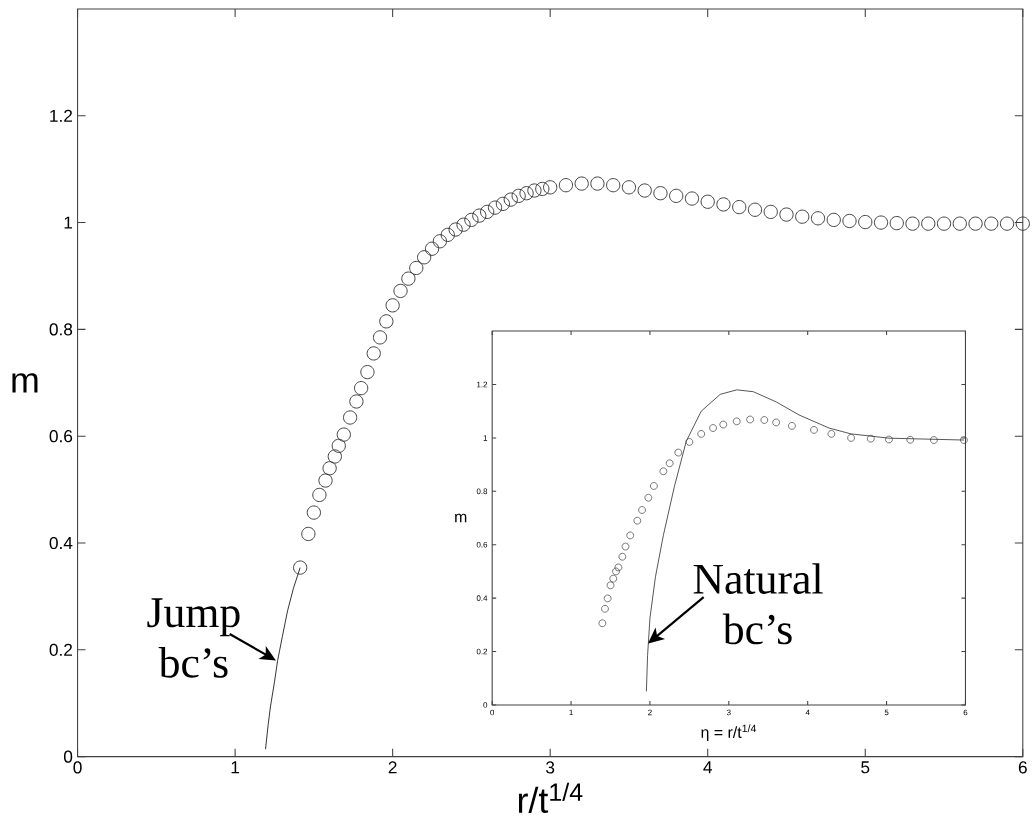 This screenshot has height=834, width=1032. What do you see at coordinates (1022, 767) in the screenshot?
I see `x-tick-label: 6` at bounding box center [1022, 767].